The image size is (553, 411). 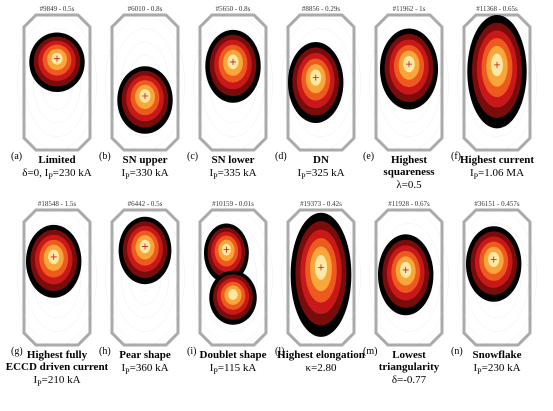 I want to click on param-text: =1.06 MA, so click(x=501, y=173).